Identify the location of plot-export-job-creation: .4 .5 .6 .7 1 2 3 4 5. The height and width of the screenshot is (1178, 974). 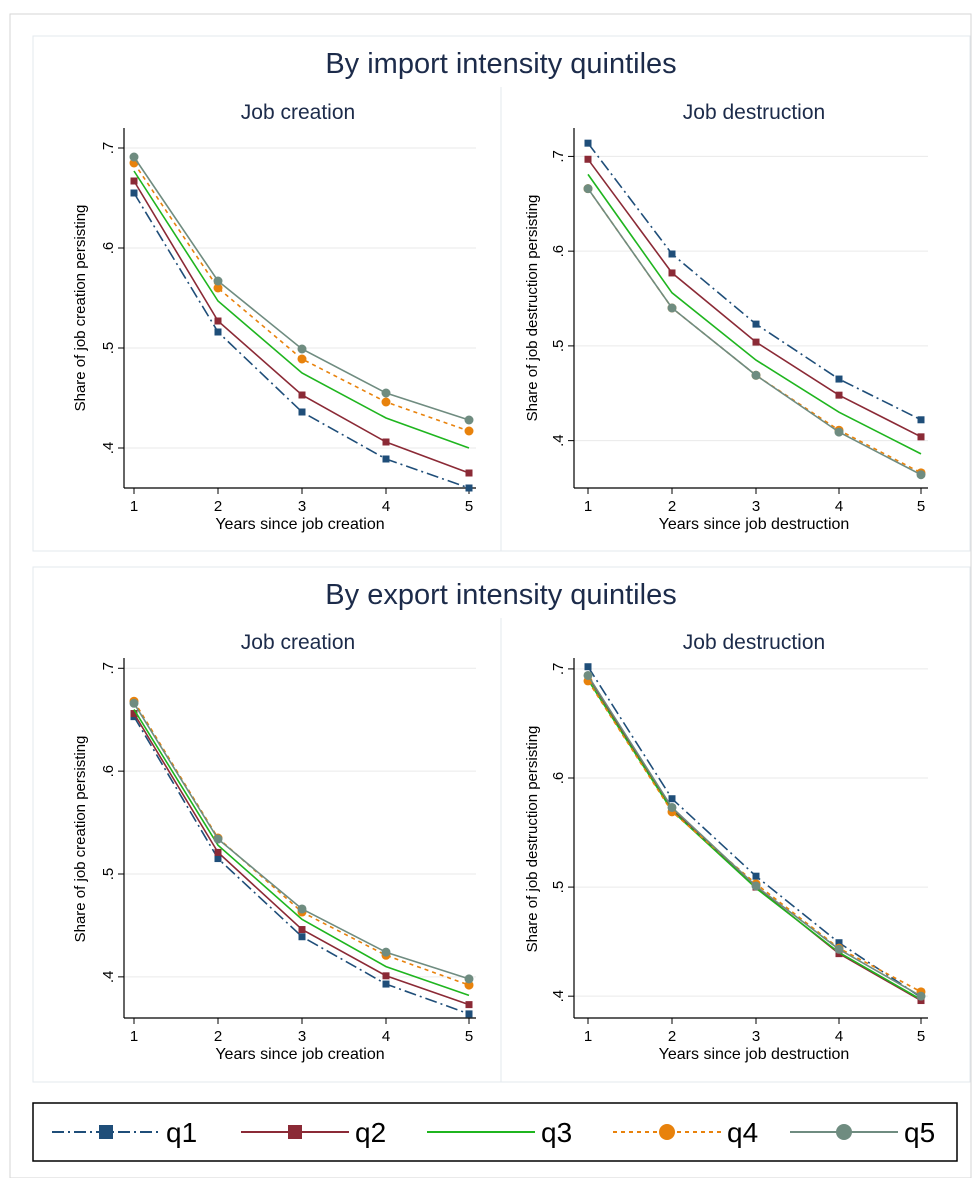
(288, 851).